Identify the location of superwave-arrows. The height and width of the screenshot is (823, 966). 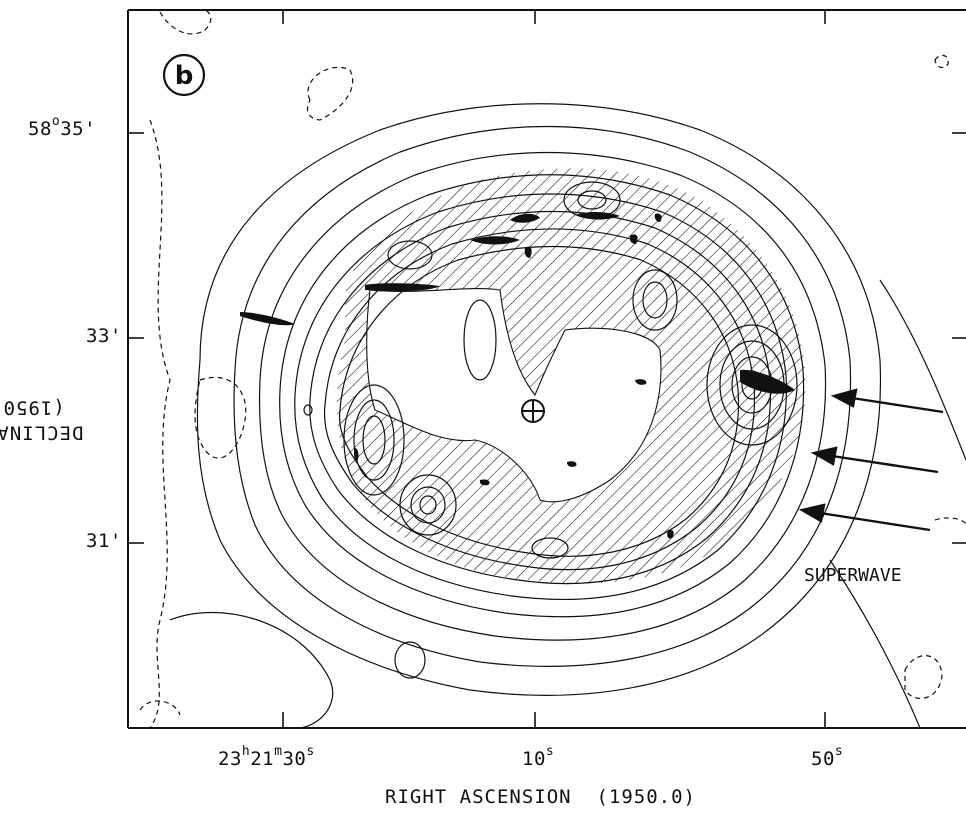
(871, 460).